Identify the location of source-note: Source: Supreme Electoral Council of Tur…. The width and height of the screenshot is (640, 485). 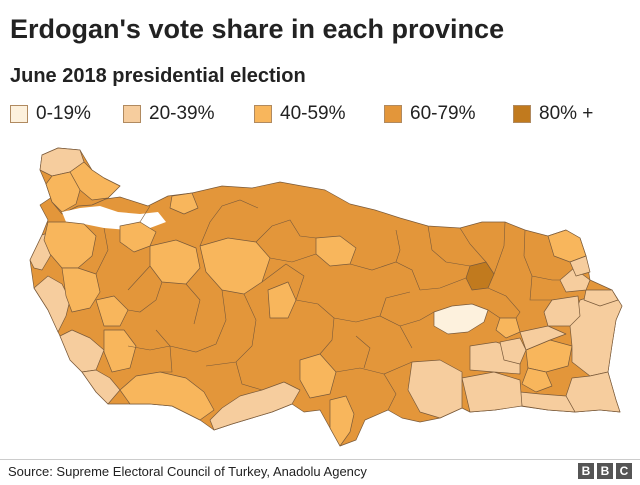
(187, 471).